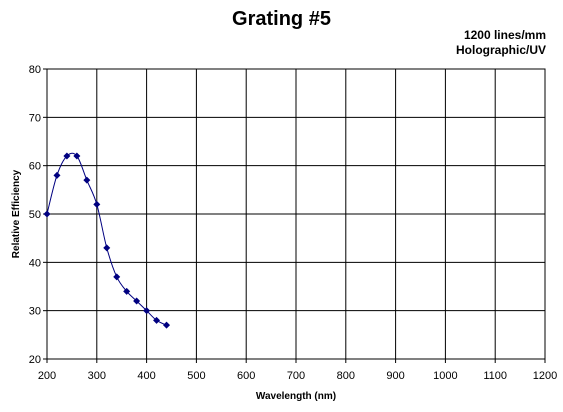 The width and height of the screenshot is (563, 412). Describe the element at coordinates (545, 376) in the screenshot. I see `x-tick-label: 1200` at that location.